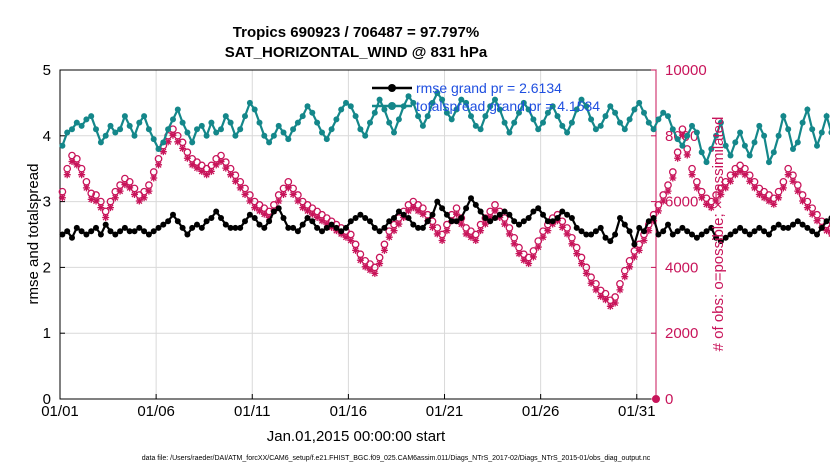 The image size is (830, 470). What do you see at coordinates (489, 88) in the screenshot?
I see `legend-rmse-label: rmse grand pr = 2.6134` at bounding box center [489, 88].